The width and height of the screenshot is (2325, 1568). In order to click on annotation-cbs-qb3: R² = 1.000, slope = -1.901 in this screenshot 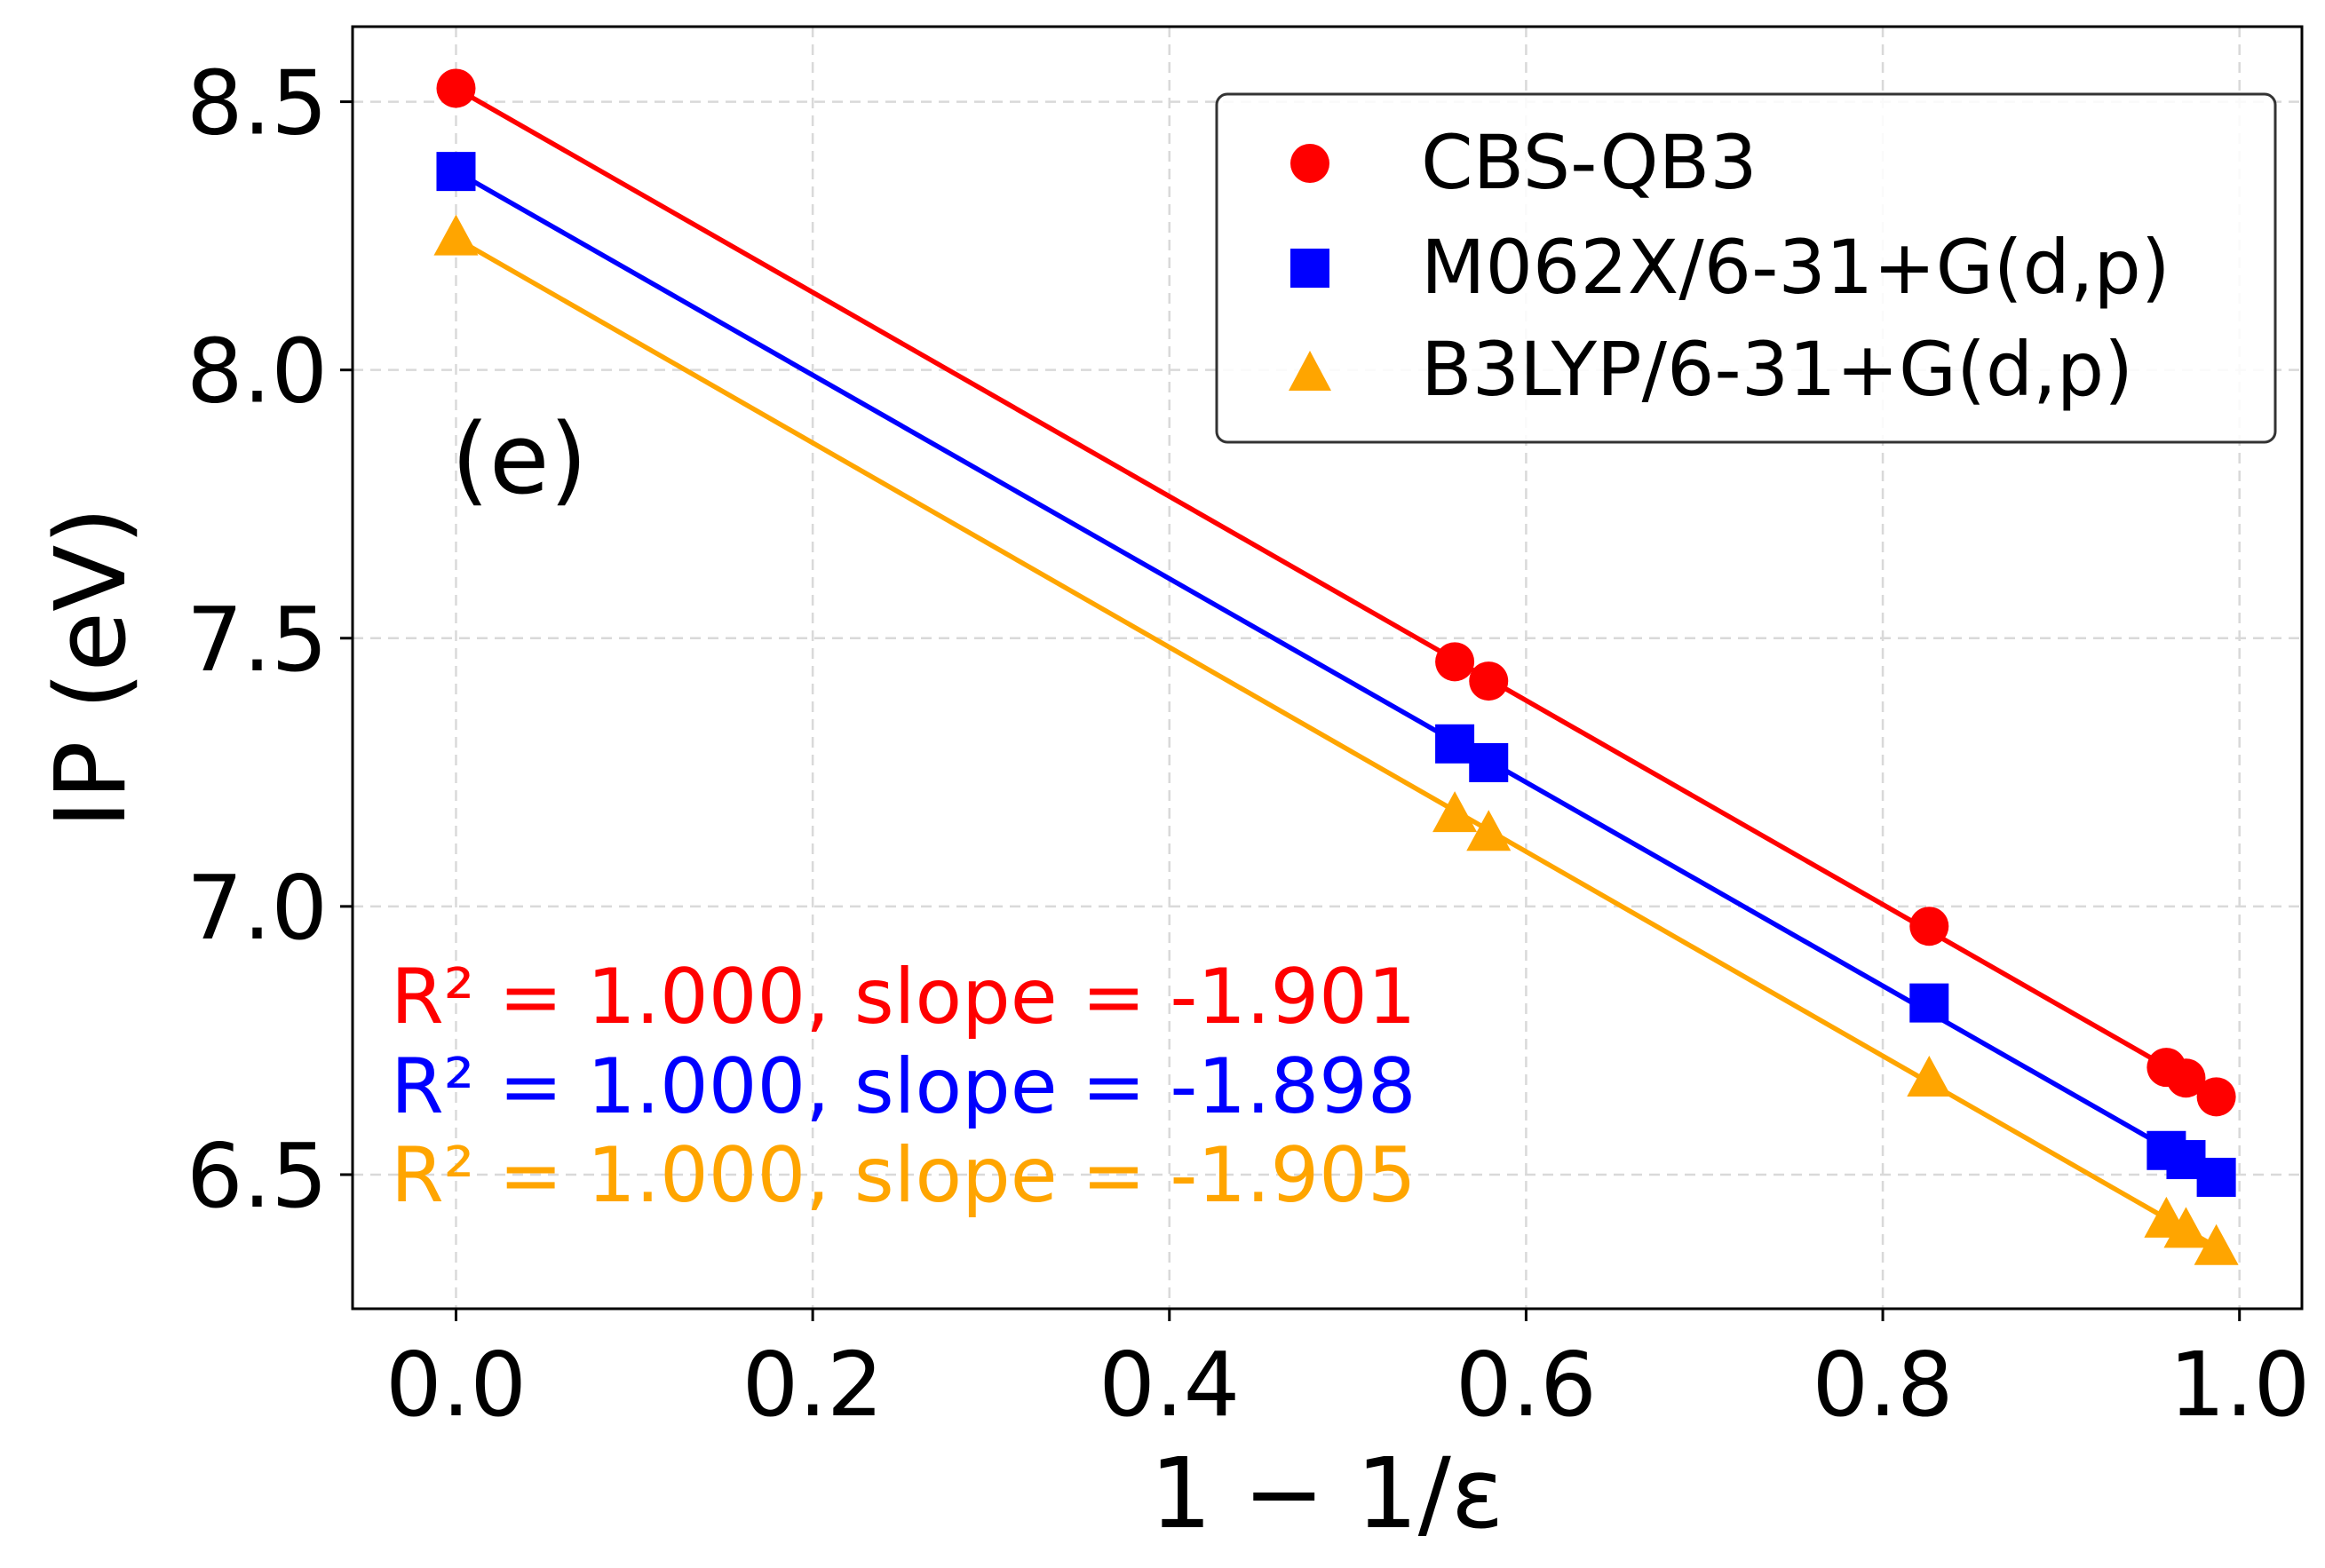, I will do `click(904, 997)`.